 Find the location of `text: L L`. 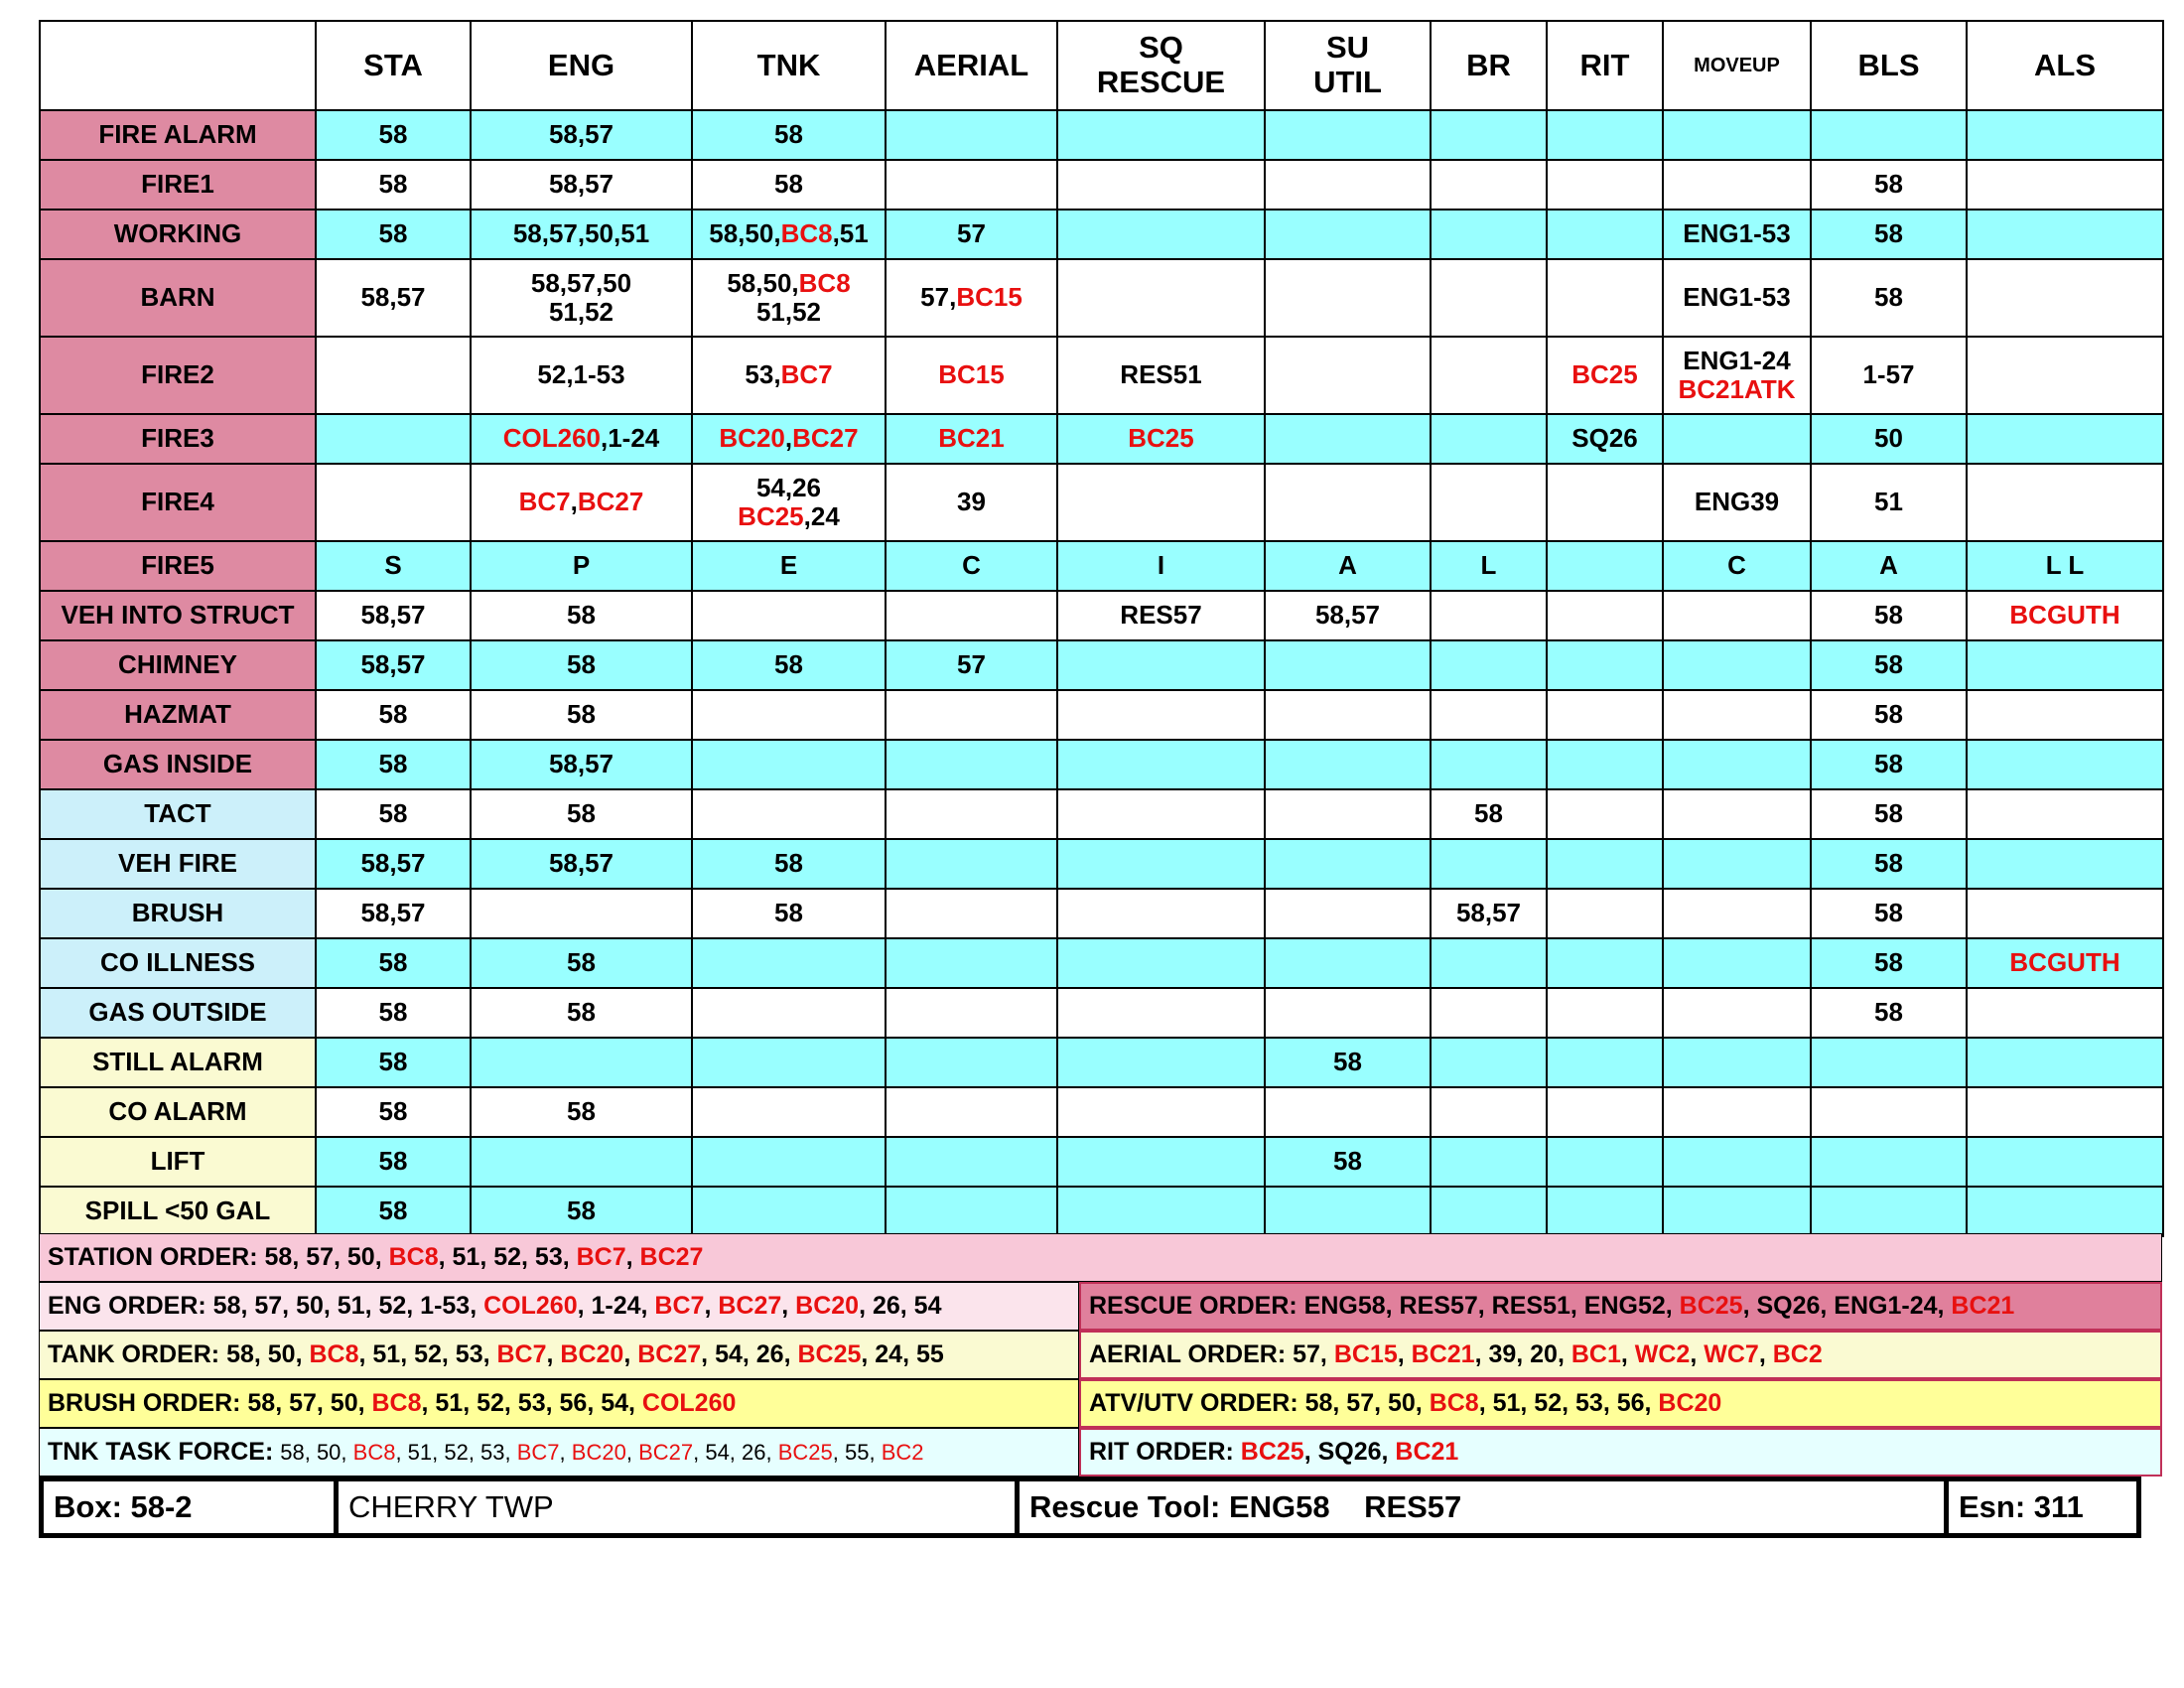

text: L L is located at coordinates (2065, 565).